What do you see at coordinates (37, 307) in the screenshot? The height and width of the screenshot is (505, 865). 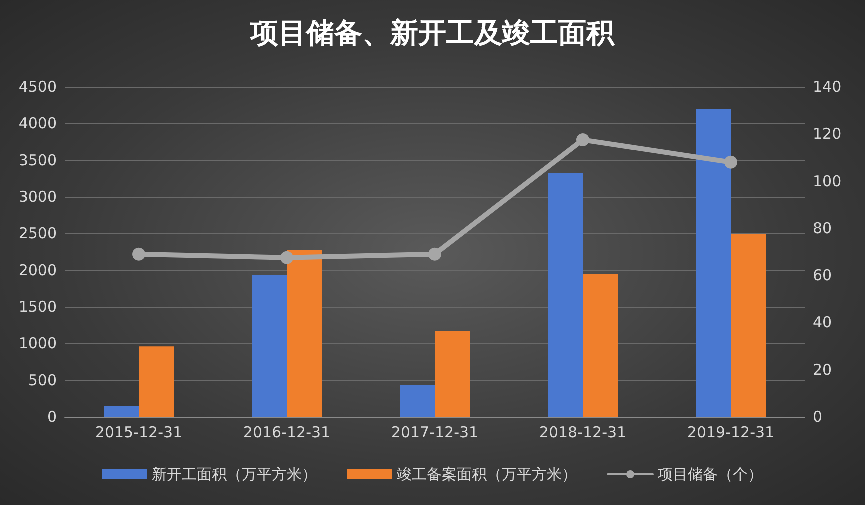 I see `y-tick-label: 1500` at bounding box center [37, 307].